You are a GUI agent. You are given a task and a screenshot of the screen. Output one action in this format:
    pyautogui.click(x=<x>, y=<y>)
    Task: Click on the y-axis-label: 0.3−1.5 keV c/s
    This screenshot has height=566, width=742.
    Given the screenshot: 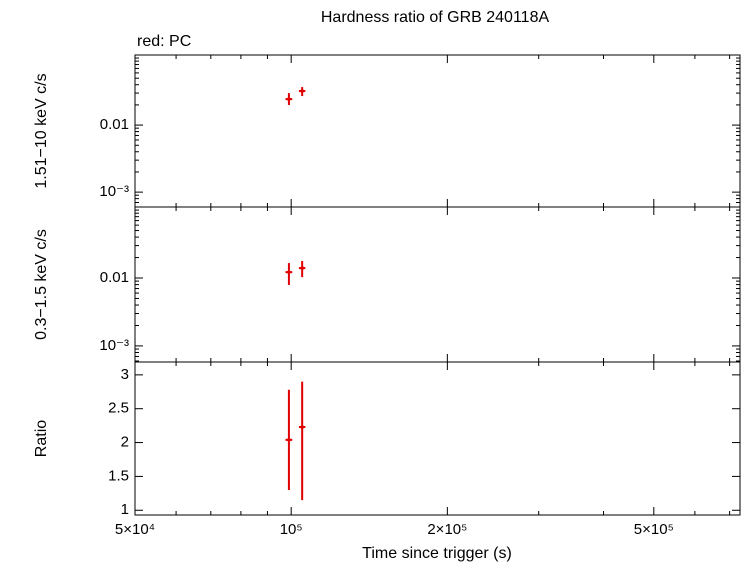 What is the action you would take?
    pyautogui.click(x=41, y=284)
    